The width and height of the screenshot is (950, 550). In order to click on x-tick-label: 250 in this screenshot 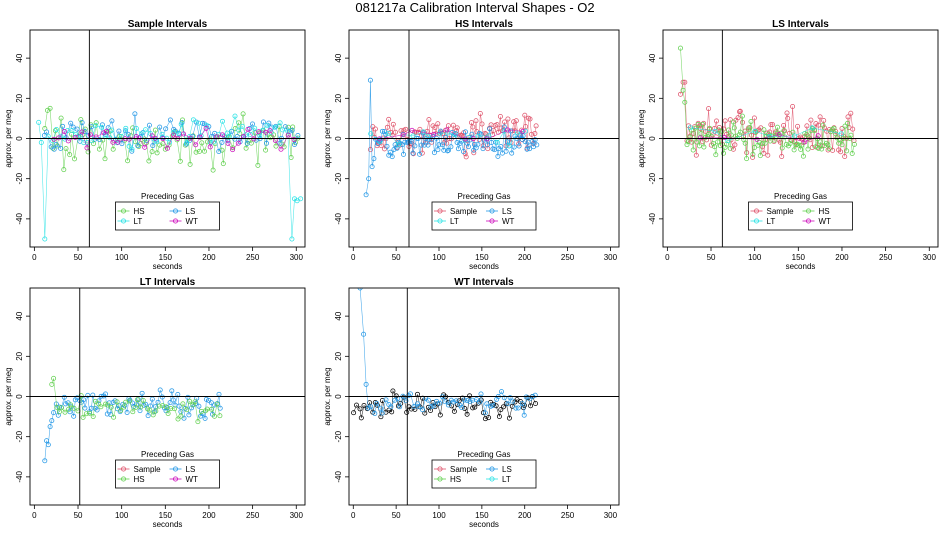, I will do `click(886, 257)`.